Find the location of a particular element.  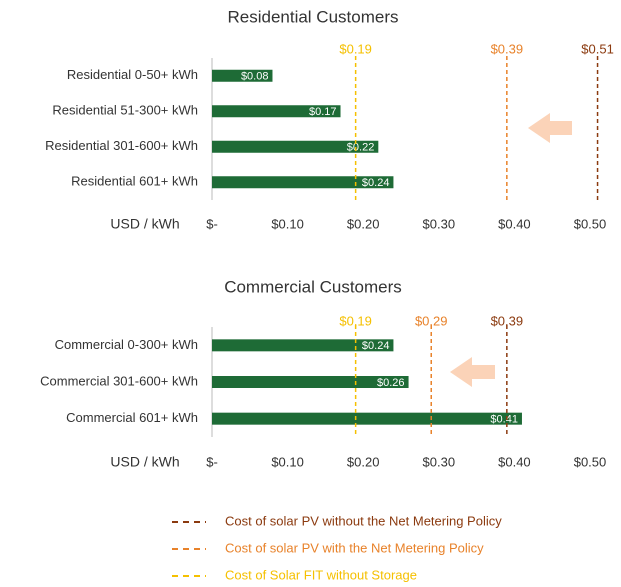

y-tick-label: Residential 601+ kWh is located at coordinates (134, 181).